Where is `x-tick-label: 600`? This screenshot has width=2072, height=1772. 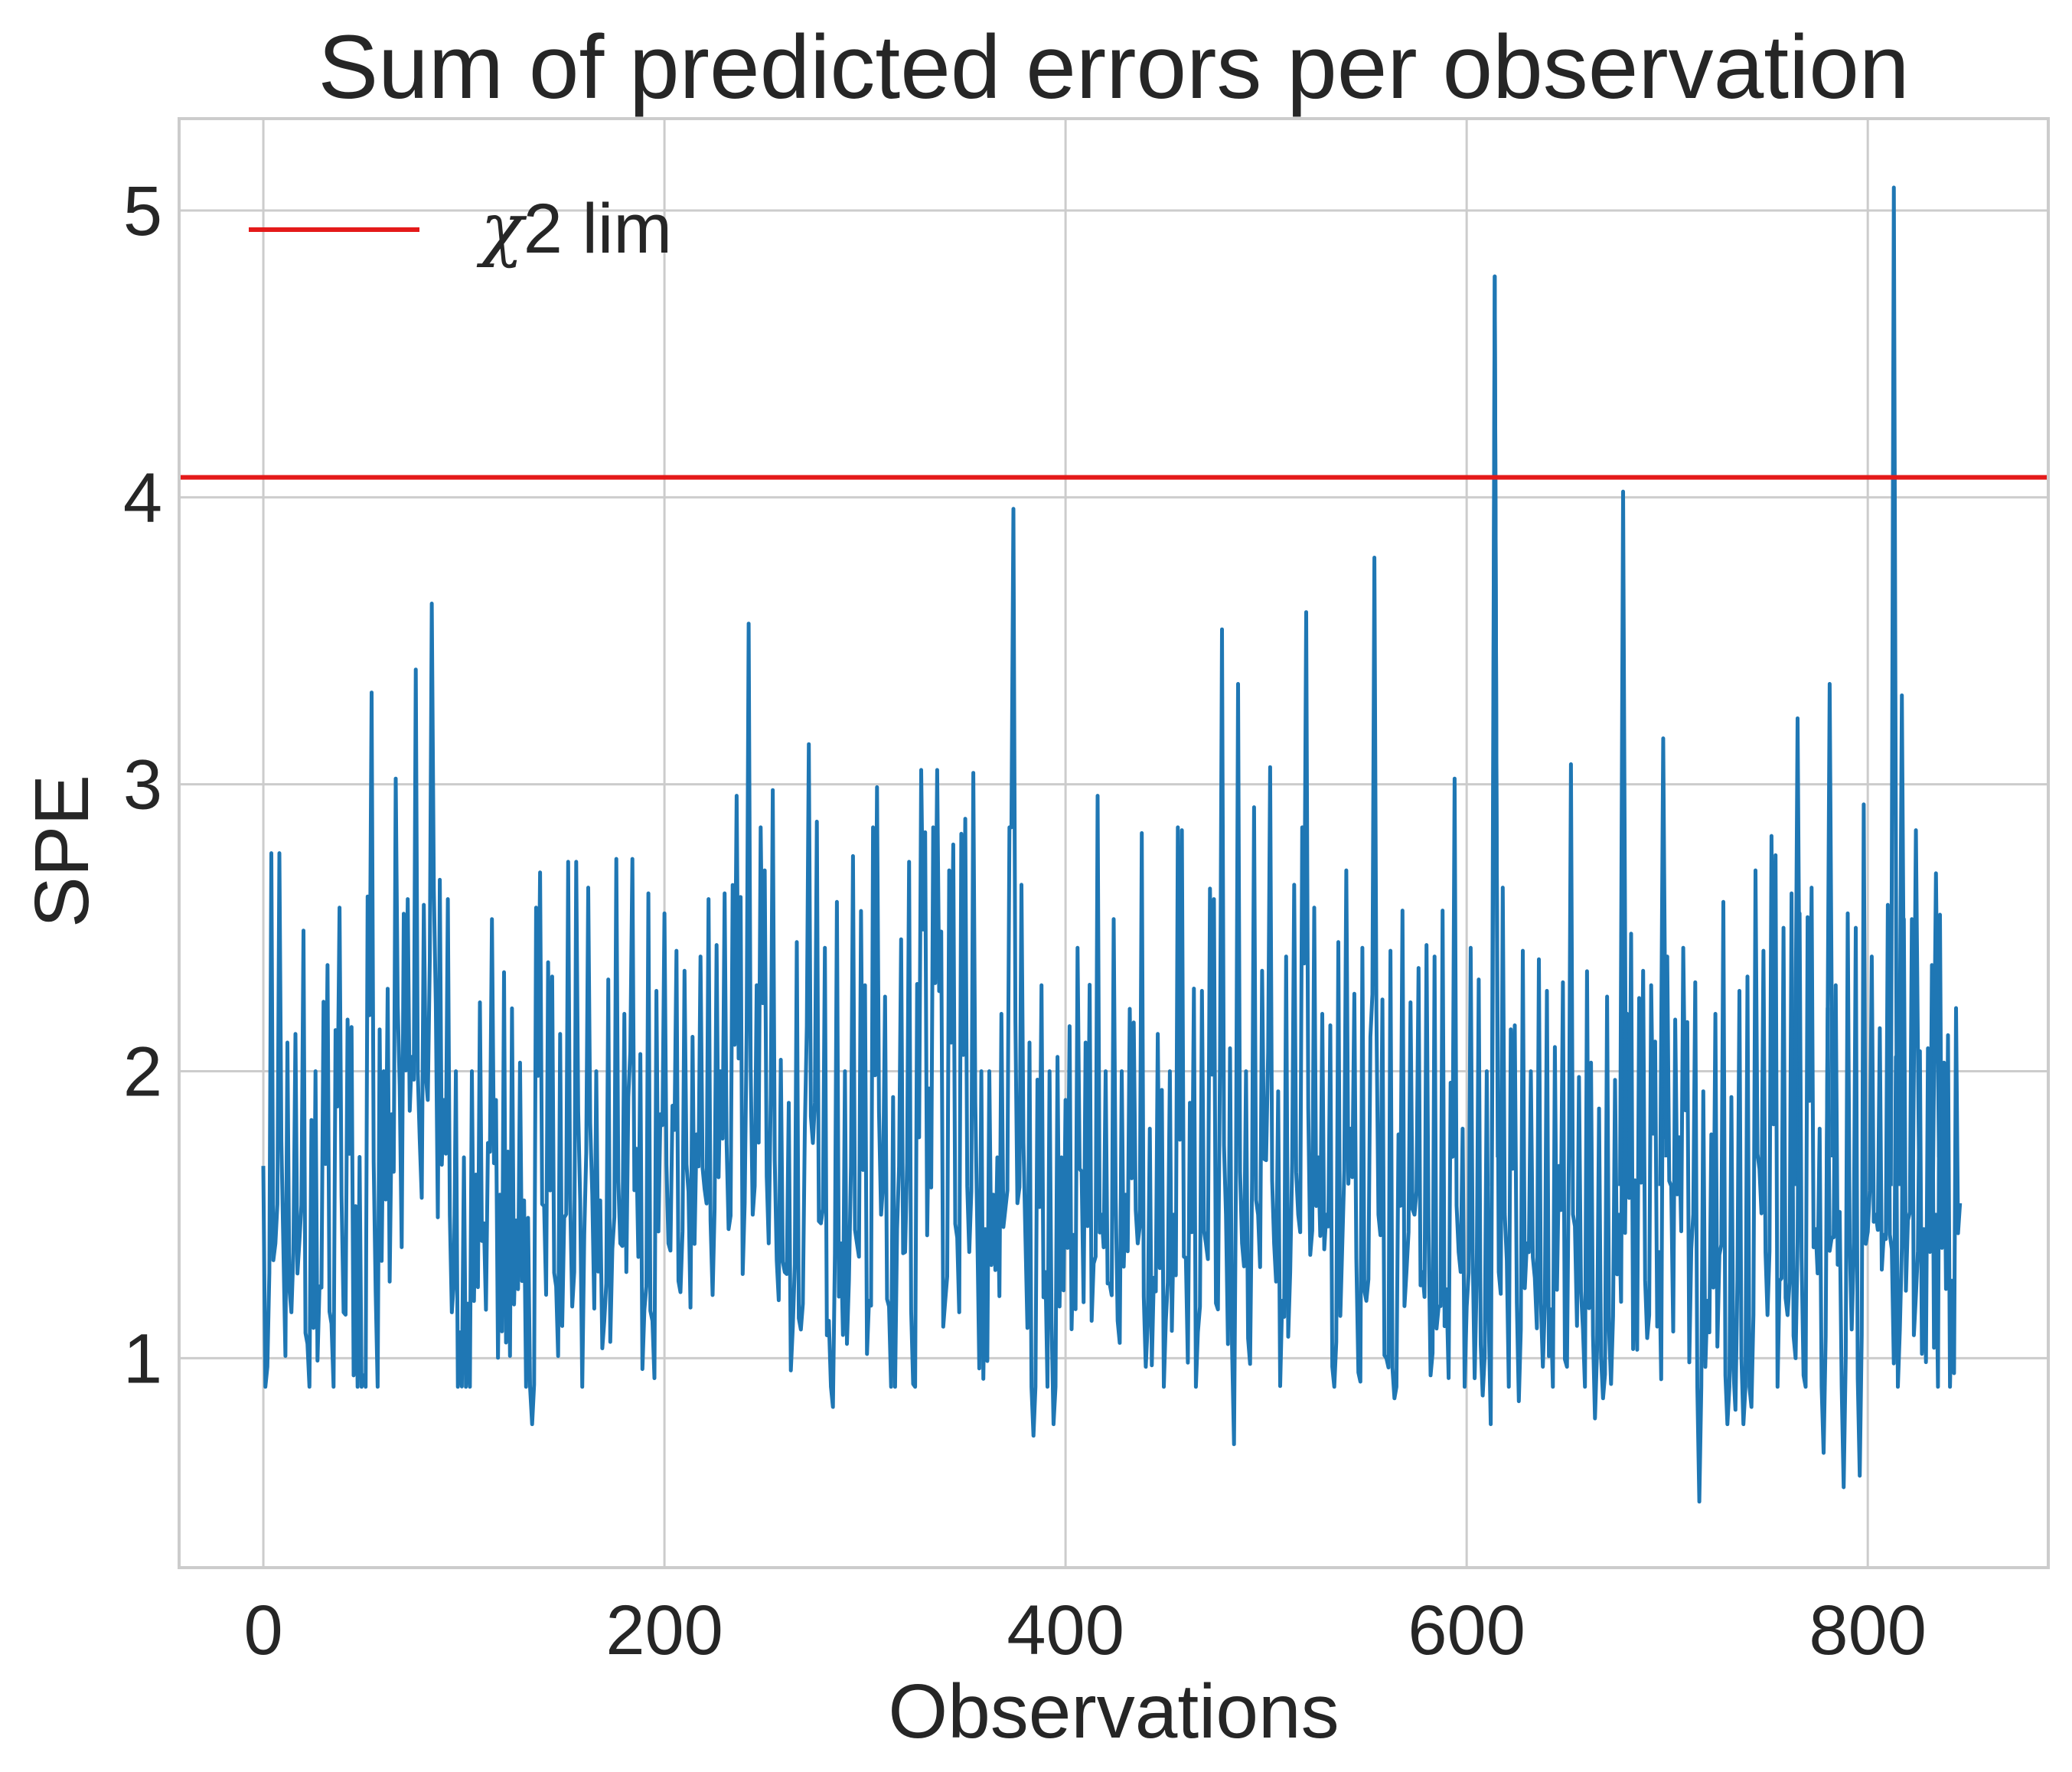
x-tick-label: 600 is located at coordinates (1466, 1630).